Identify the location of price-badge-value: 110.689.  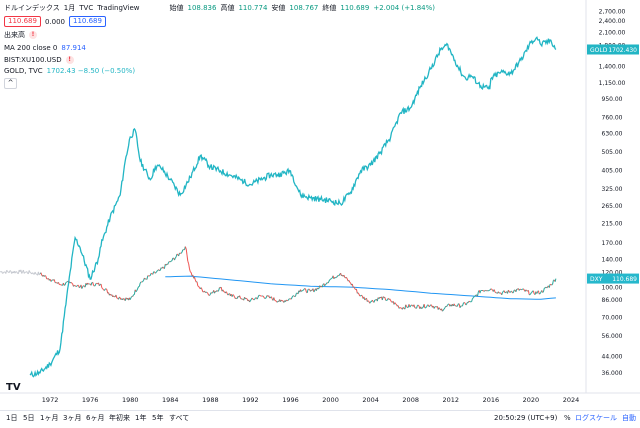
(624, 279).